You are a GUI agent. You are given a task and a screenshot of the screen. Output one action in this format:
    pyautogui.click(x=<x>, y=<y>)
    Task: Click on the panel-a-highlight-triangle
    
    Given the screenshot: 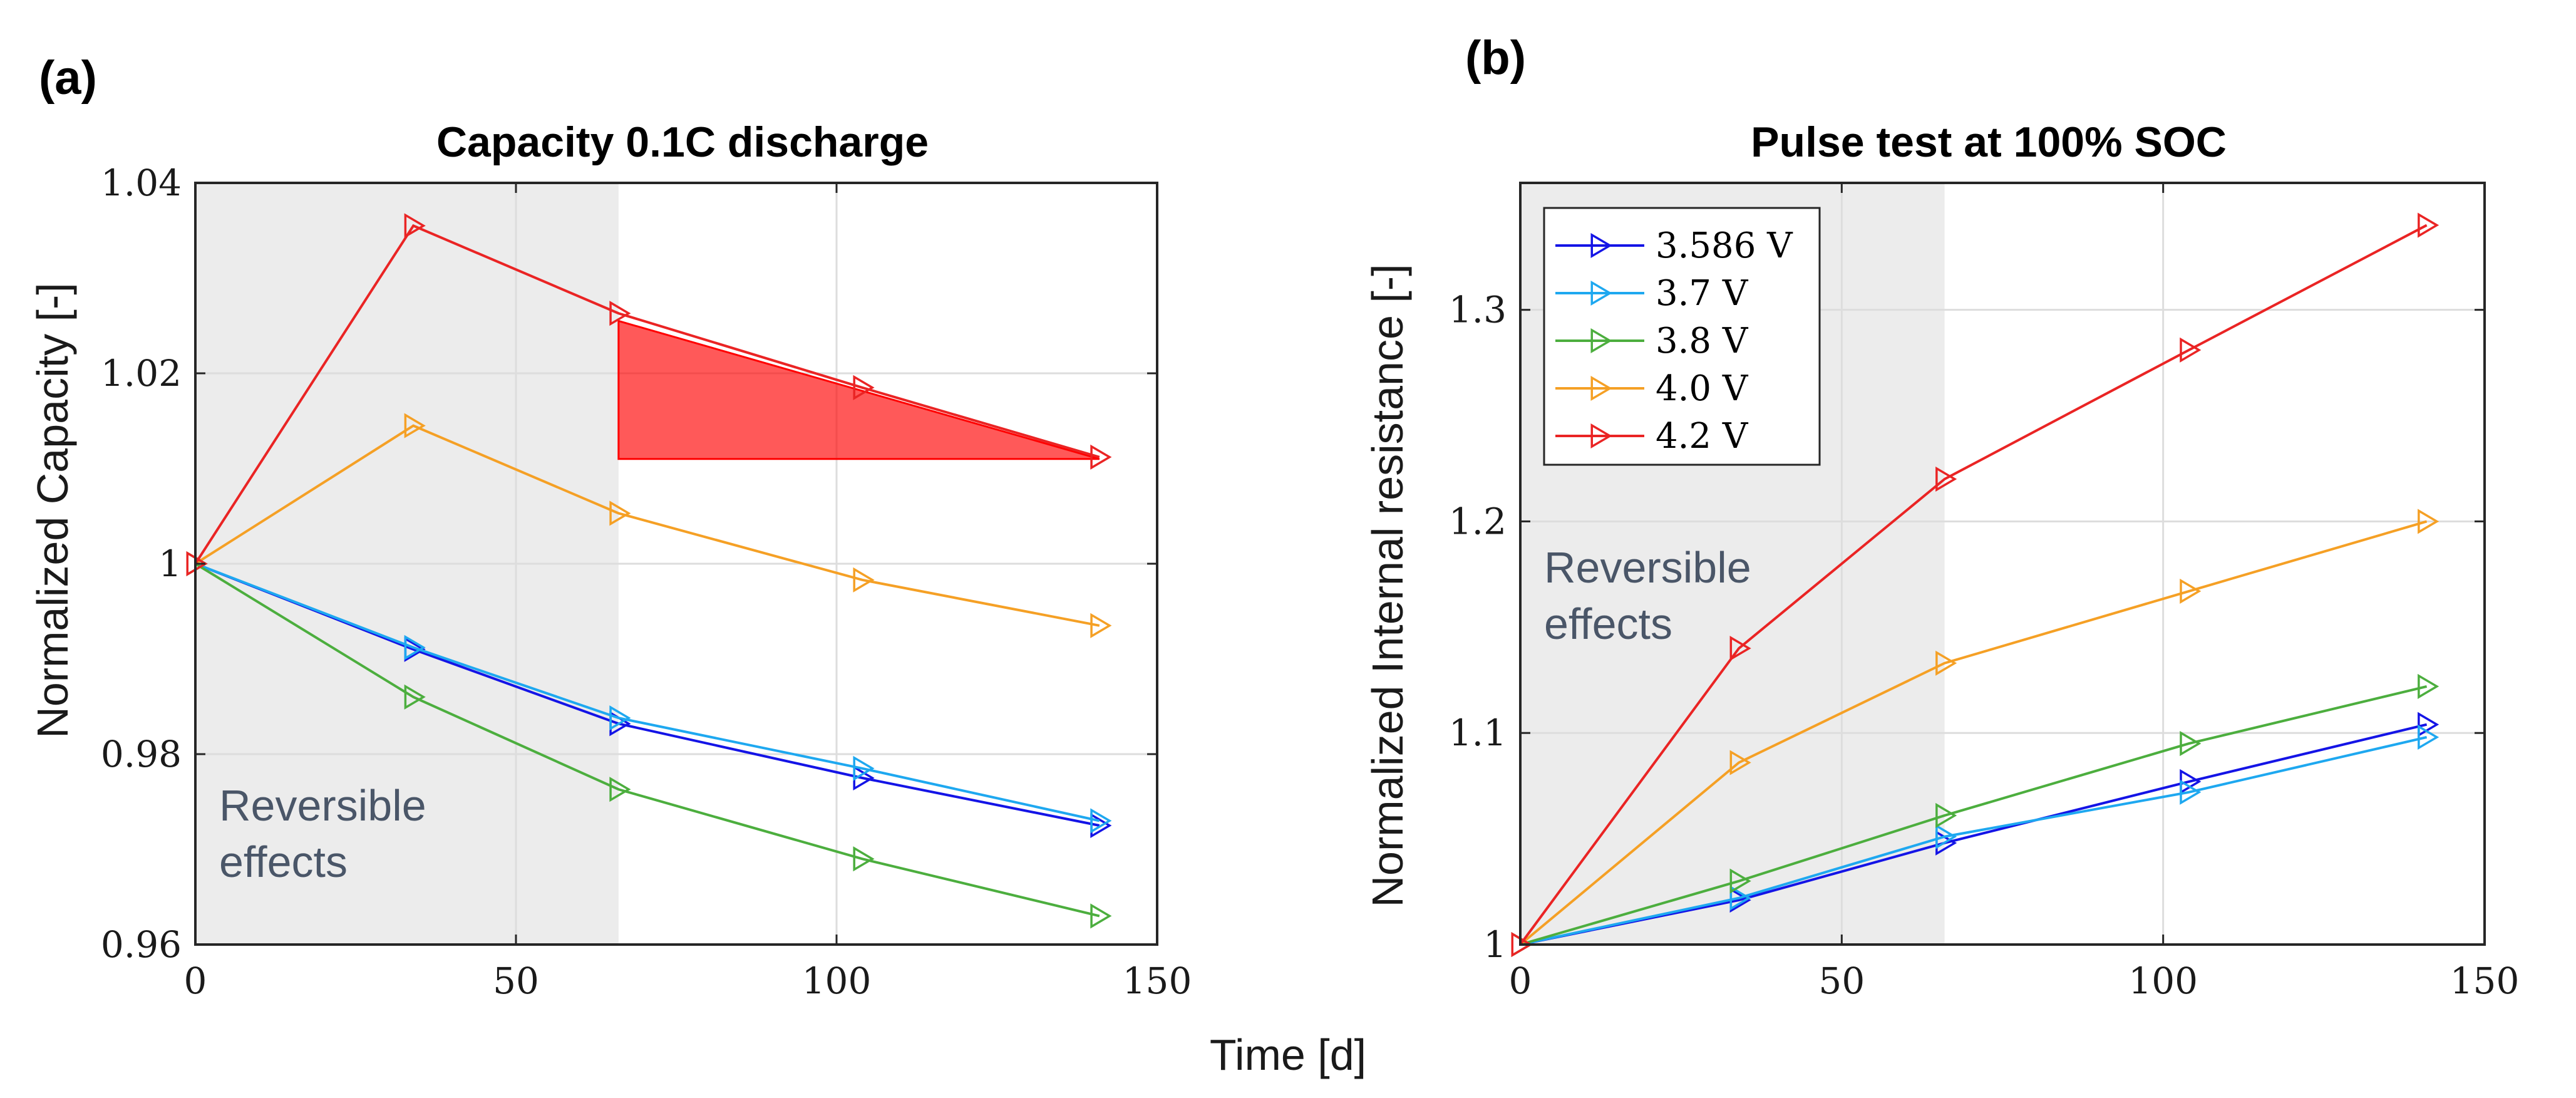 What is the action you would take?
    pyautogui.click(x=858, y=389)
    